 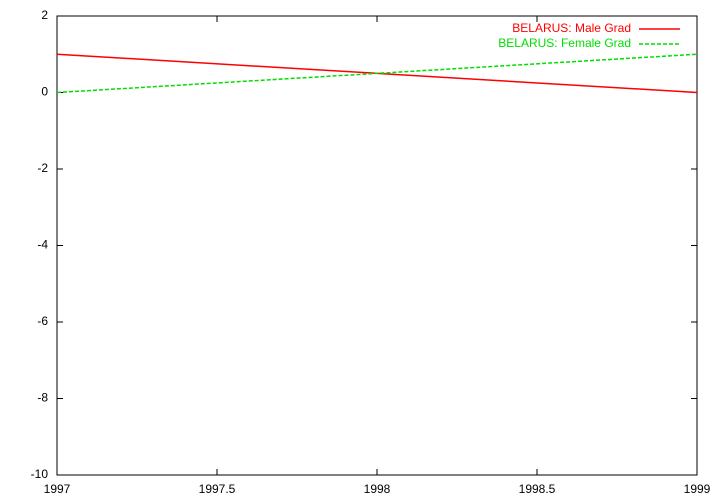 What do you see at coordinates (44, 15) in the screenshot?
I see `y-tick-label: 2` at bounding box center [44, 15].